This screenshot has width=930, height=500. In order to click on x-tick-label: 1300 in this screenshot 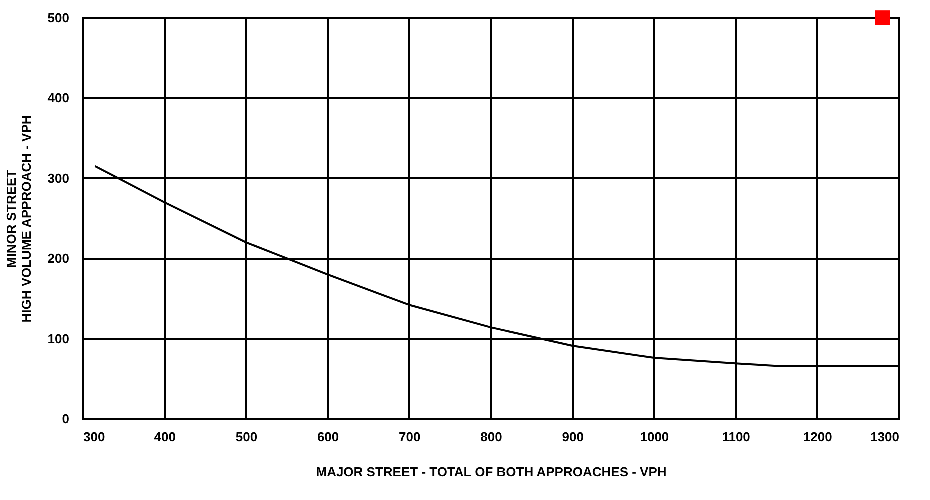, I will do `click(885, 437)`.